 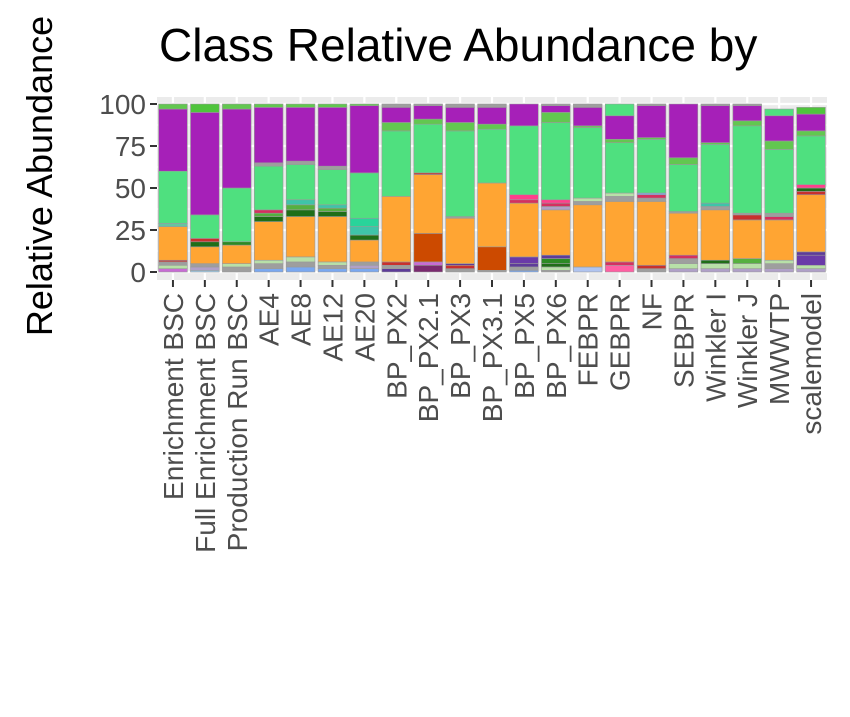 What do you see at coordinates (364, 327) in the screenshot?
I see `x-tick-label: AE20` at bounding box center [364, 327].